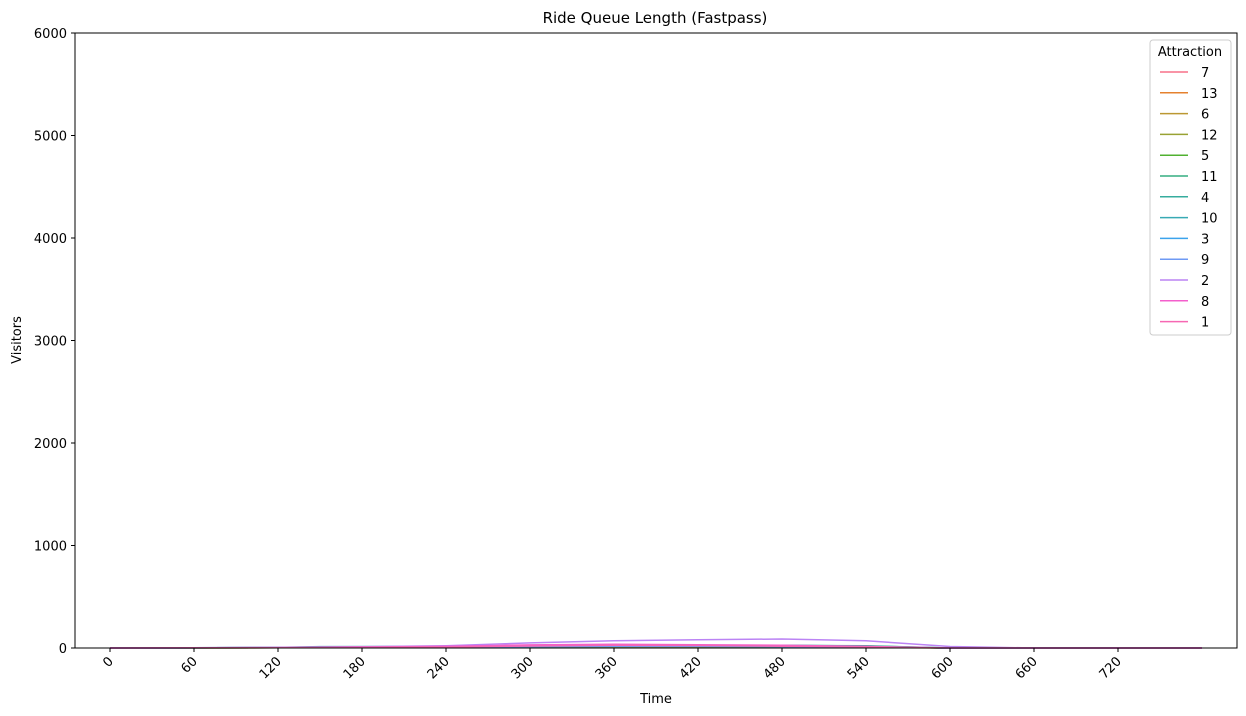  Describe the element at coordinates (1209, 135) in the screenshot. I see `legend-entry: 12` at that location.